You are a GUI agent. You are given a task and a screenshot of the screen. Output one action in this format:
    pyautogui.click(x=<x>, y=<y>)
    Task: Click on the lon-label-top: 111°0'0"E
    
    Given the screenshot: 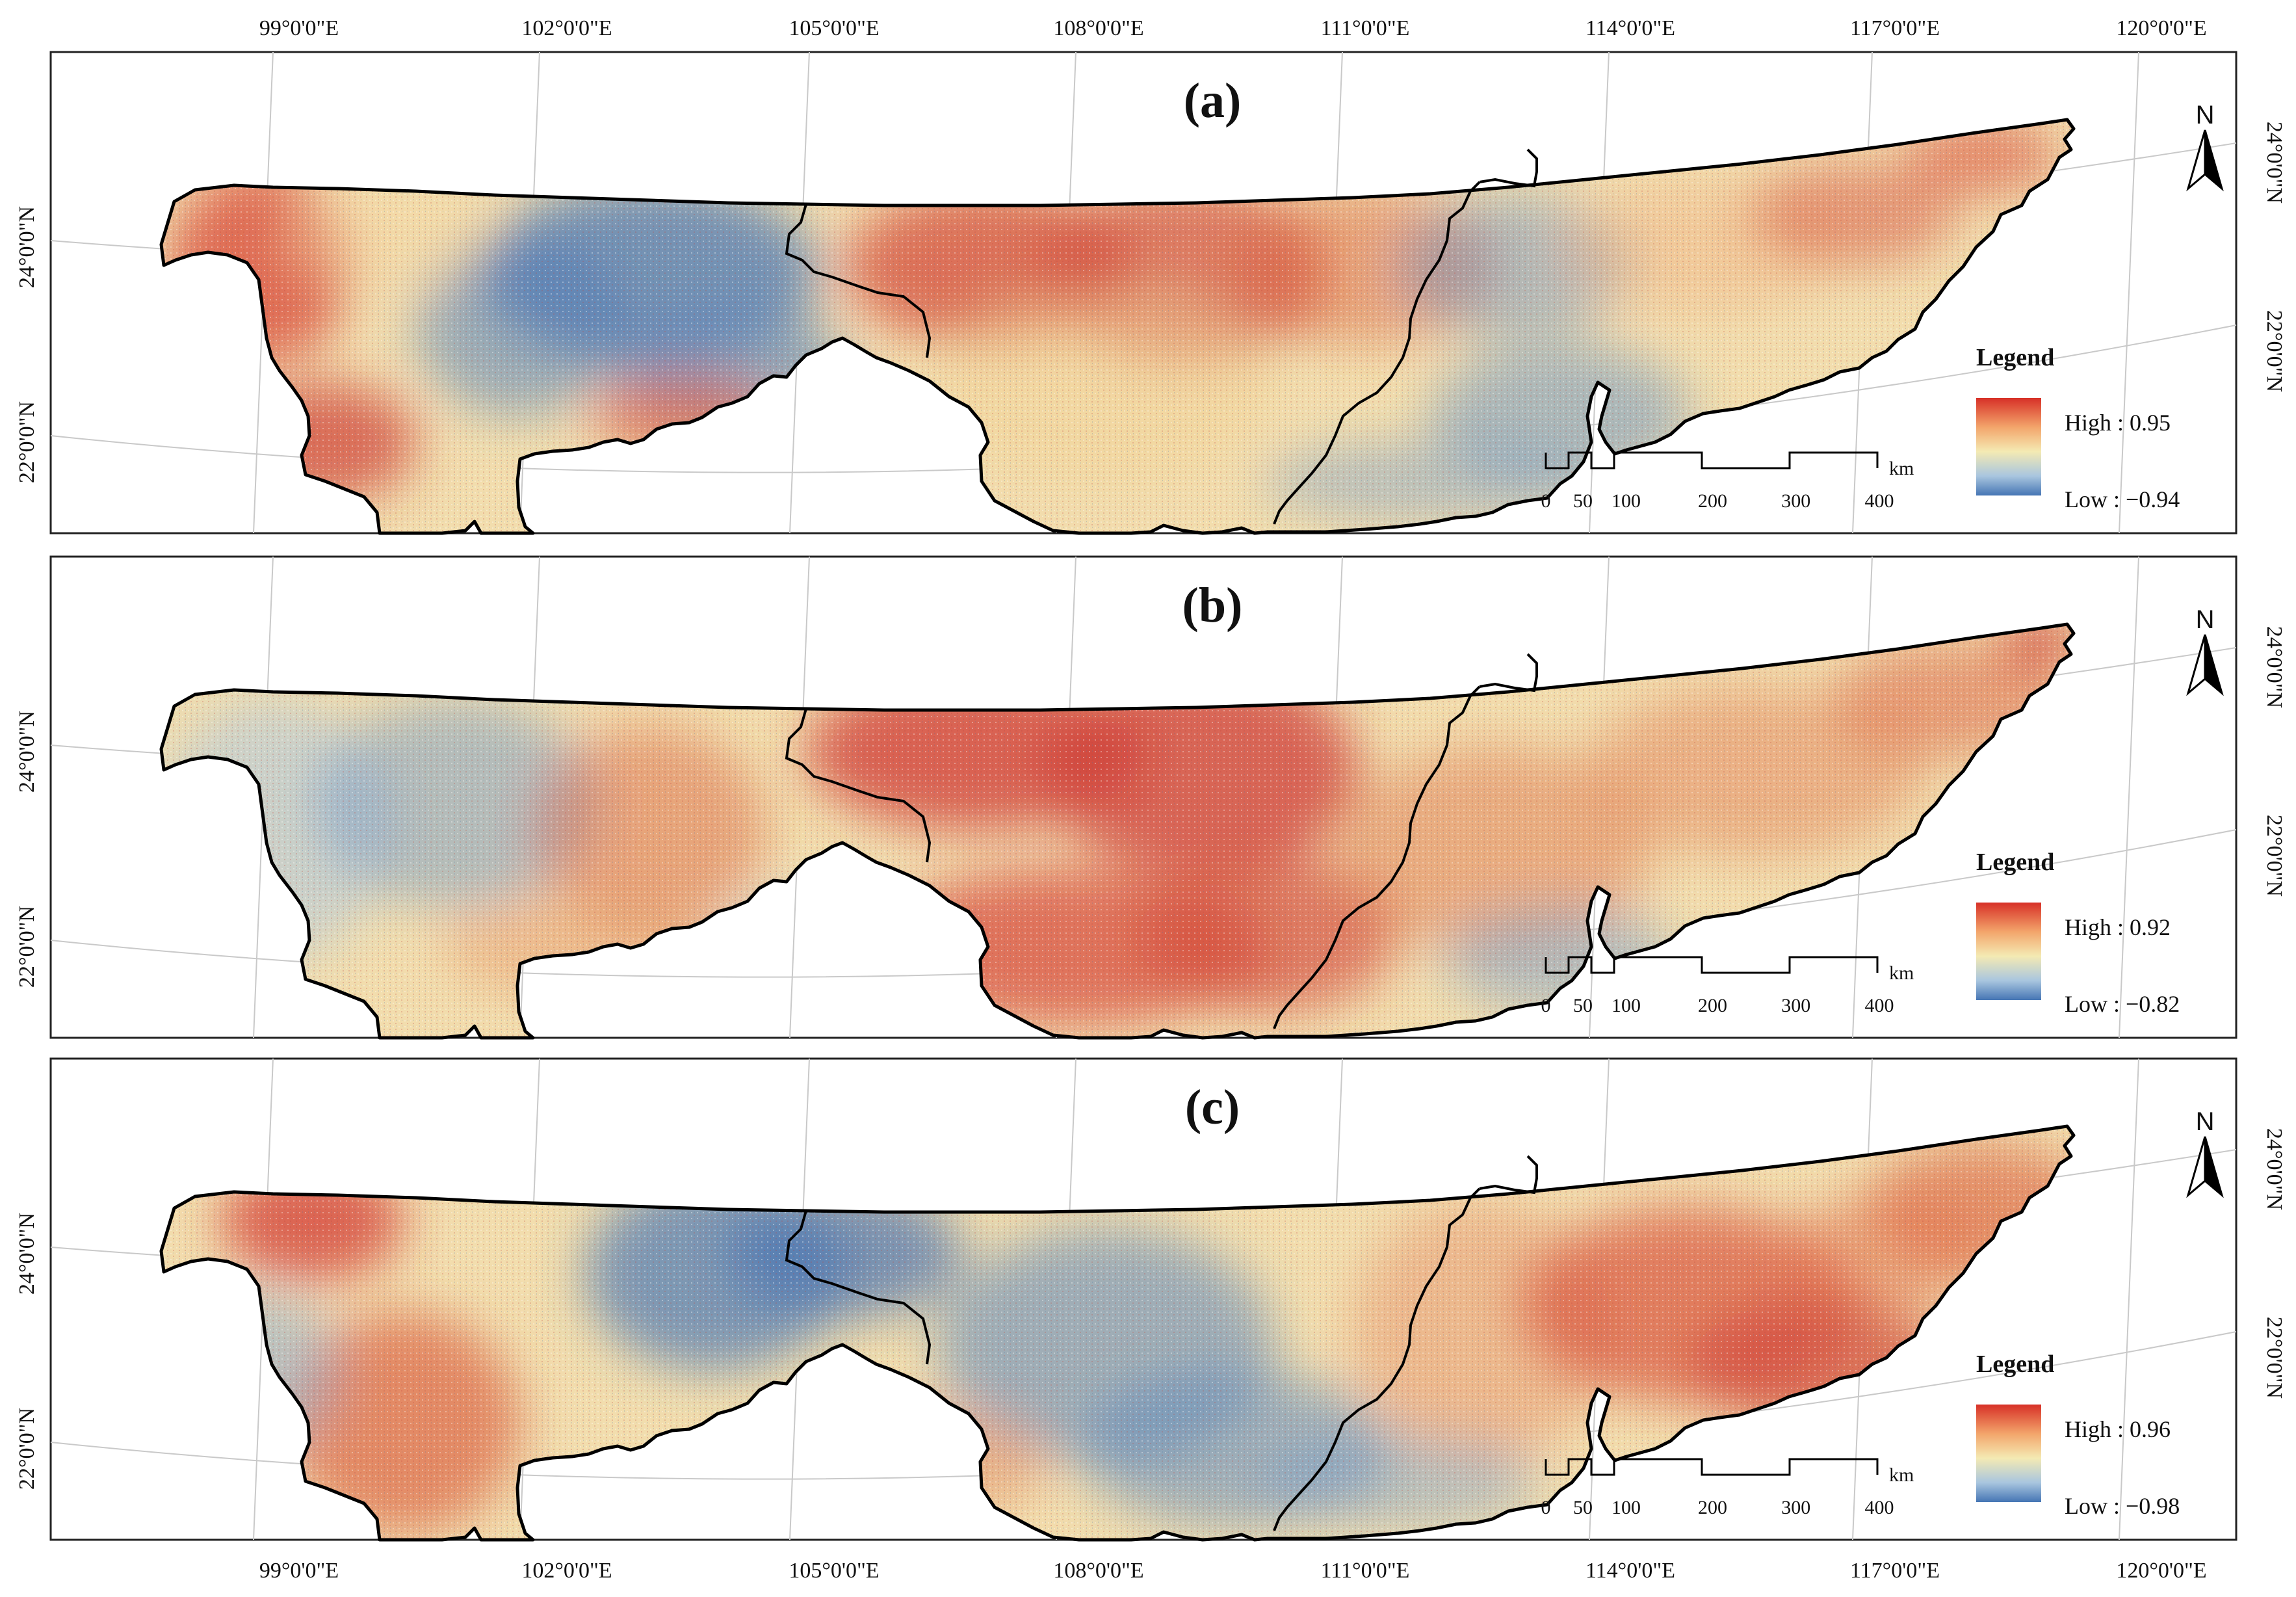 What is the action you would take?
    pyautogui.click(x=1365, y=28)
    